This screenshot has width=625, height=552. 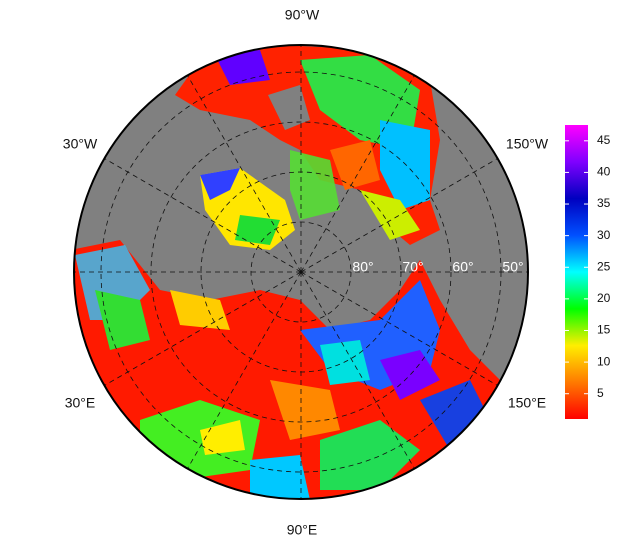 What do you see at coordinates (527, 403) in the screenshot?
I see `longitude-label: 150°E` at bounding box center [527, 403].